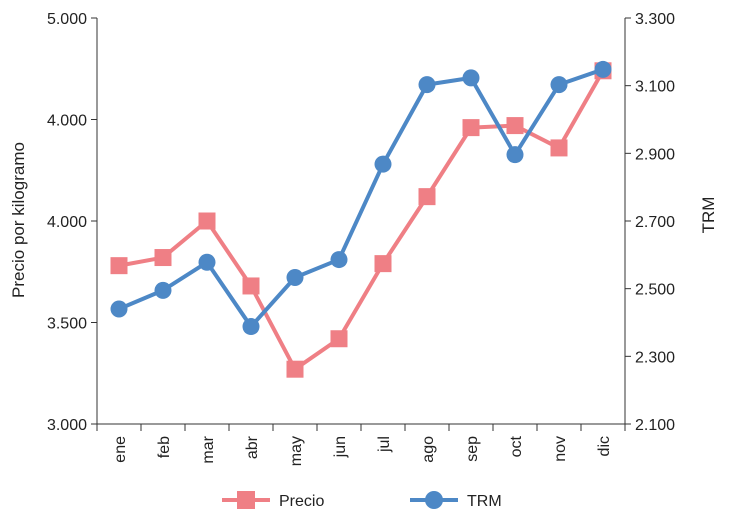  I want to click on legend-trm-marker, so click(434, 500).